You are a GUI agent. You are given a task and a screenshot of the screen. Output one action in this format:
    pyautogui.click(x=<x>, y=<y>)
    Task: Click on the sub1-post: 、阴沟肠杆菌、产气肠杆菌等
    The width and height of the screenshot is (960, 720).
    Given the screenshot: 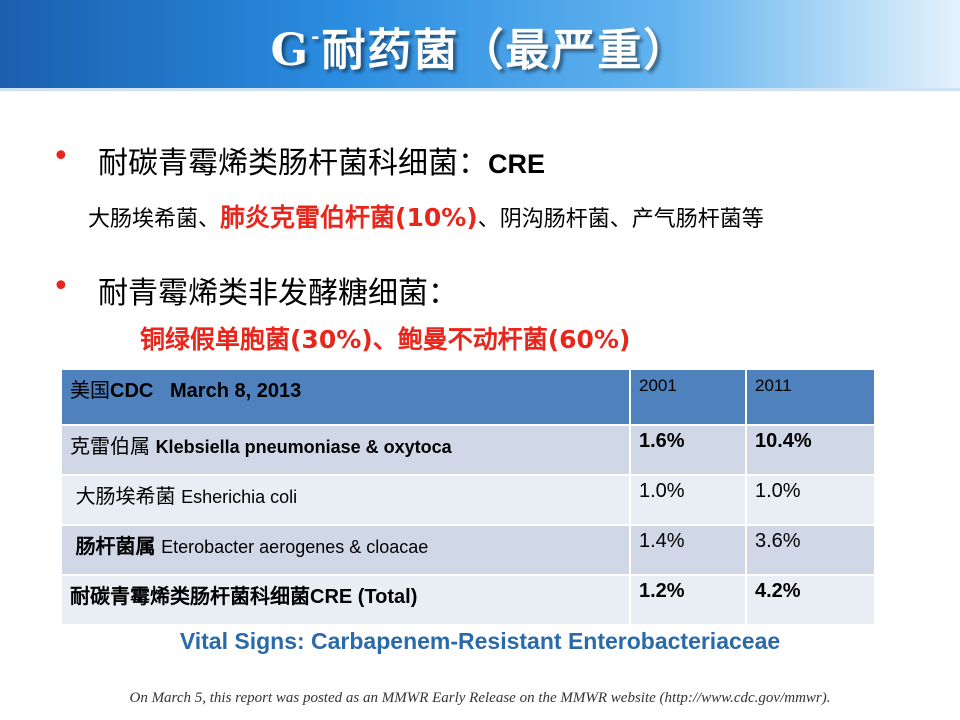 What is the action you would take?
    pyautogui.click(x=620, y=219)
    